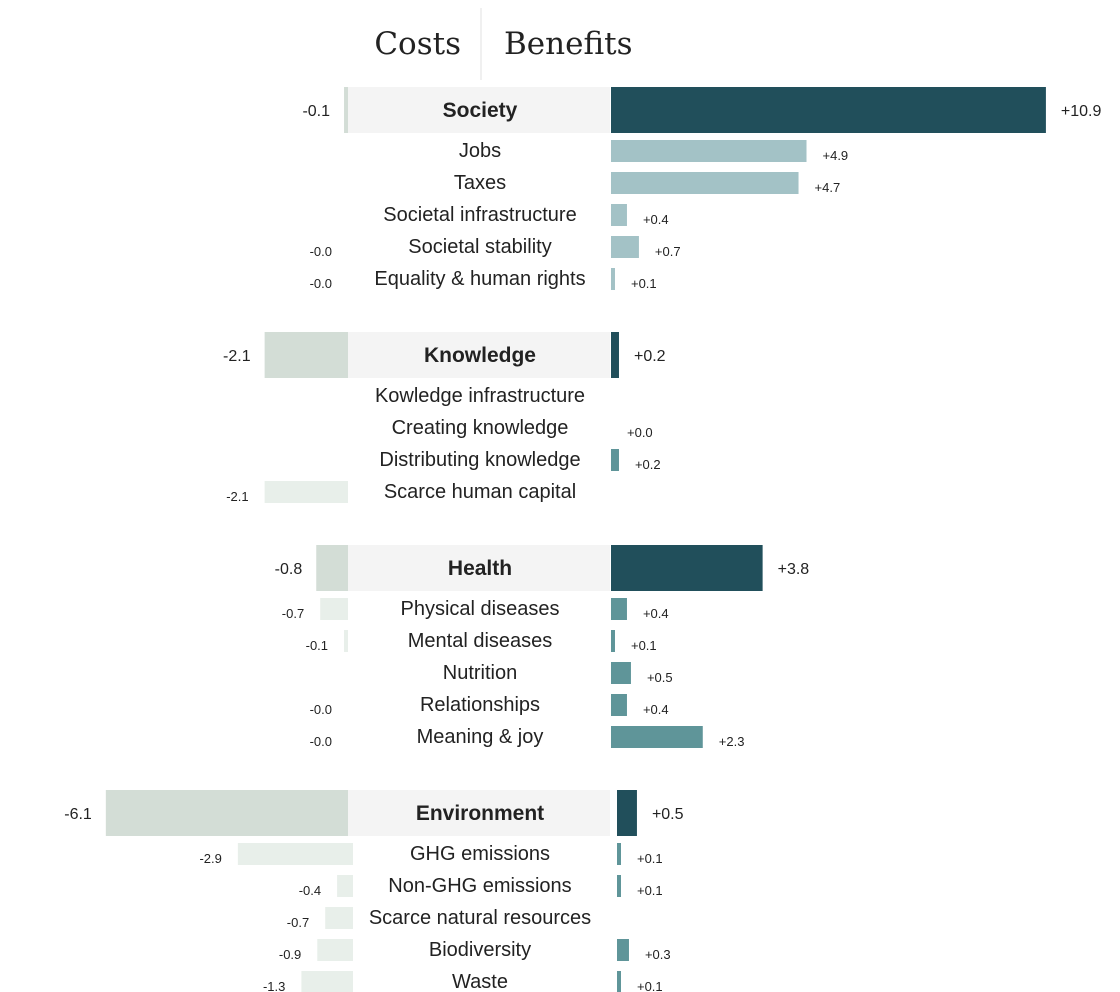  I want to click on item-label: Kowledge infrastructure, so click(480, 396).